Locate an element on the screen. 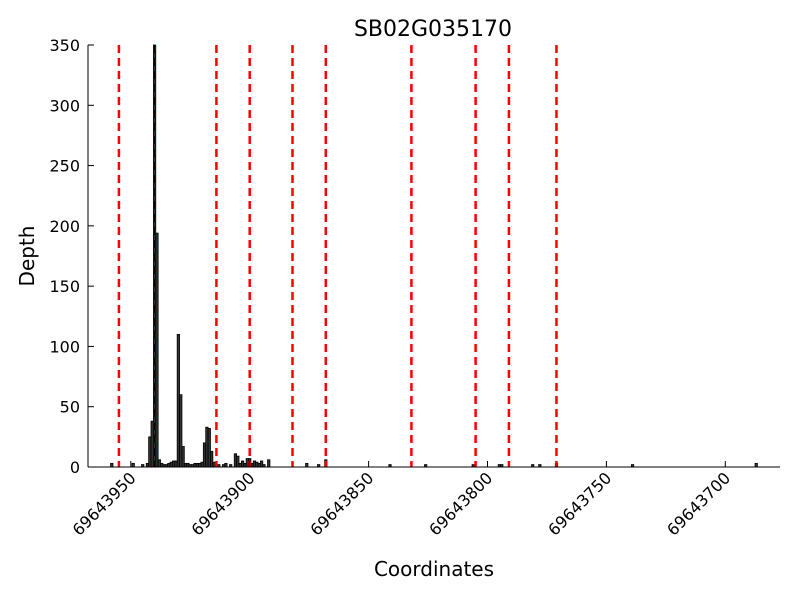  y-tick-label: 300 is located at coordinates (64, 105).